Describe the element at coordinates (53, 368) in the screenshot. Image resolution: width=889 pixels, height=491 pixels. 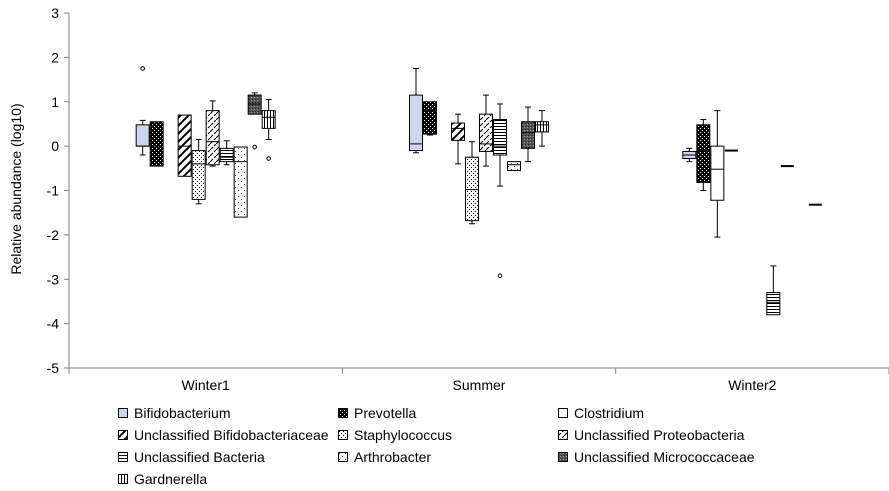
I see `y-tick-label: -5` at that location.